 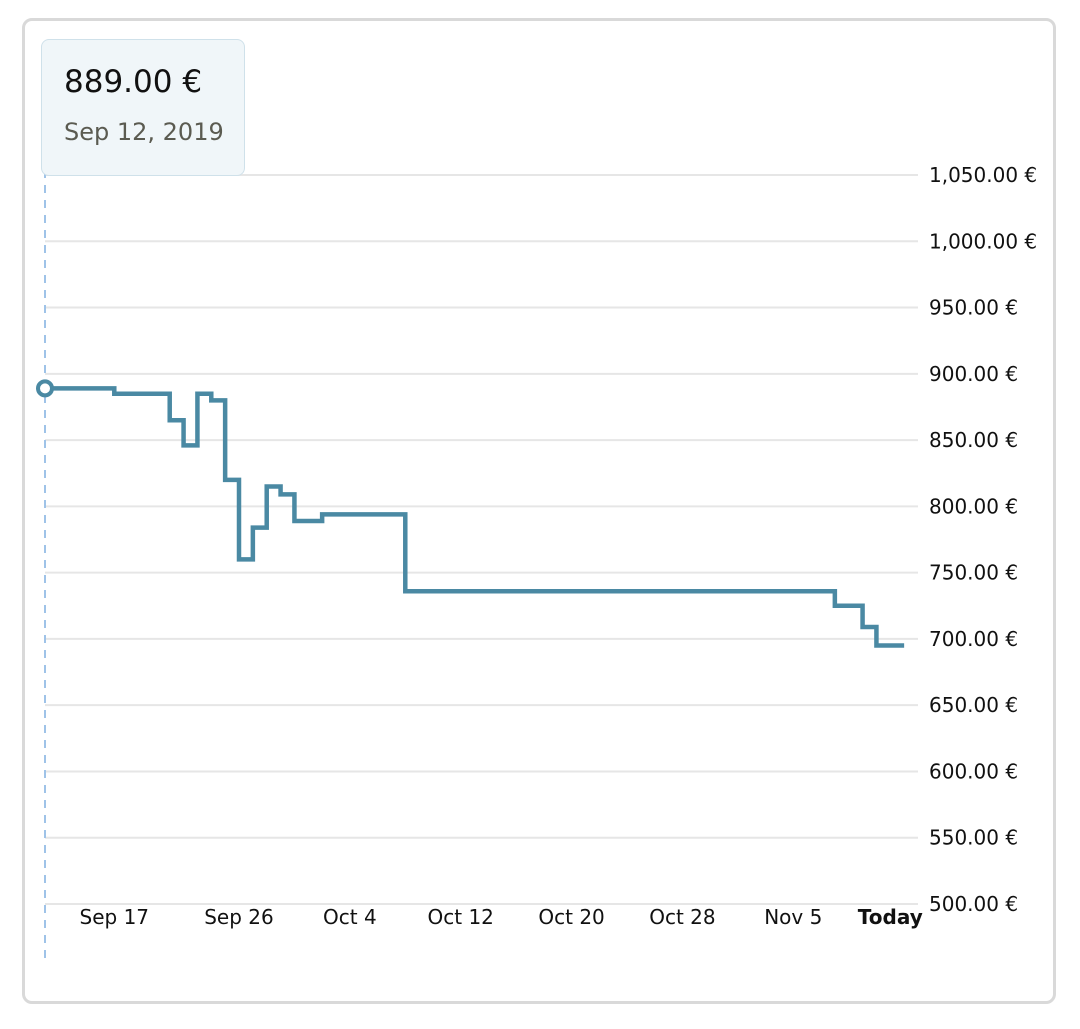 I want to click on y-tick-label: 900.00 €, so click(x=973, y=374).